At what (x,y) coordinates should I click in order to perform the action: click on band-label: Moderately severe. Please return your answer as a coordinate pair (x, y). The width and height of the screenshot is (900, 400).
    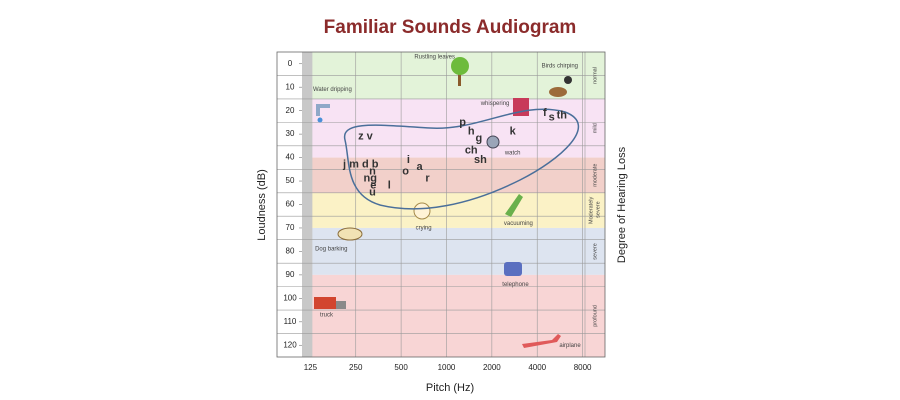
    Looking at the image, I should click on (595, 210).